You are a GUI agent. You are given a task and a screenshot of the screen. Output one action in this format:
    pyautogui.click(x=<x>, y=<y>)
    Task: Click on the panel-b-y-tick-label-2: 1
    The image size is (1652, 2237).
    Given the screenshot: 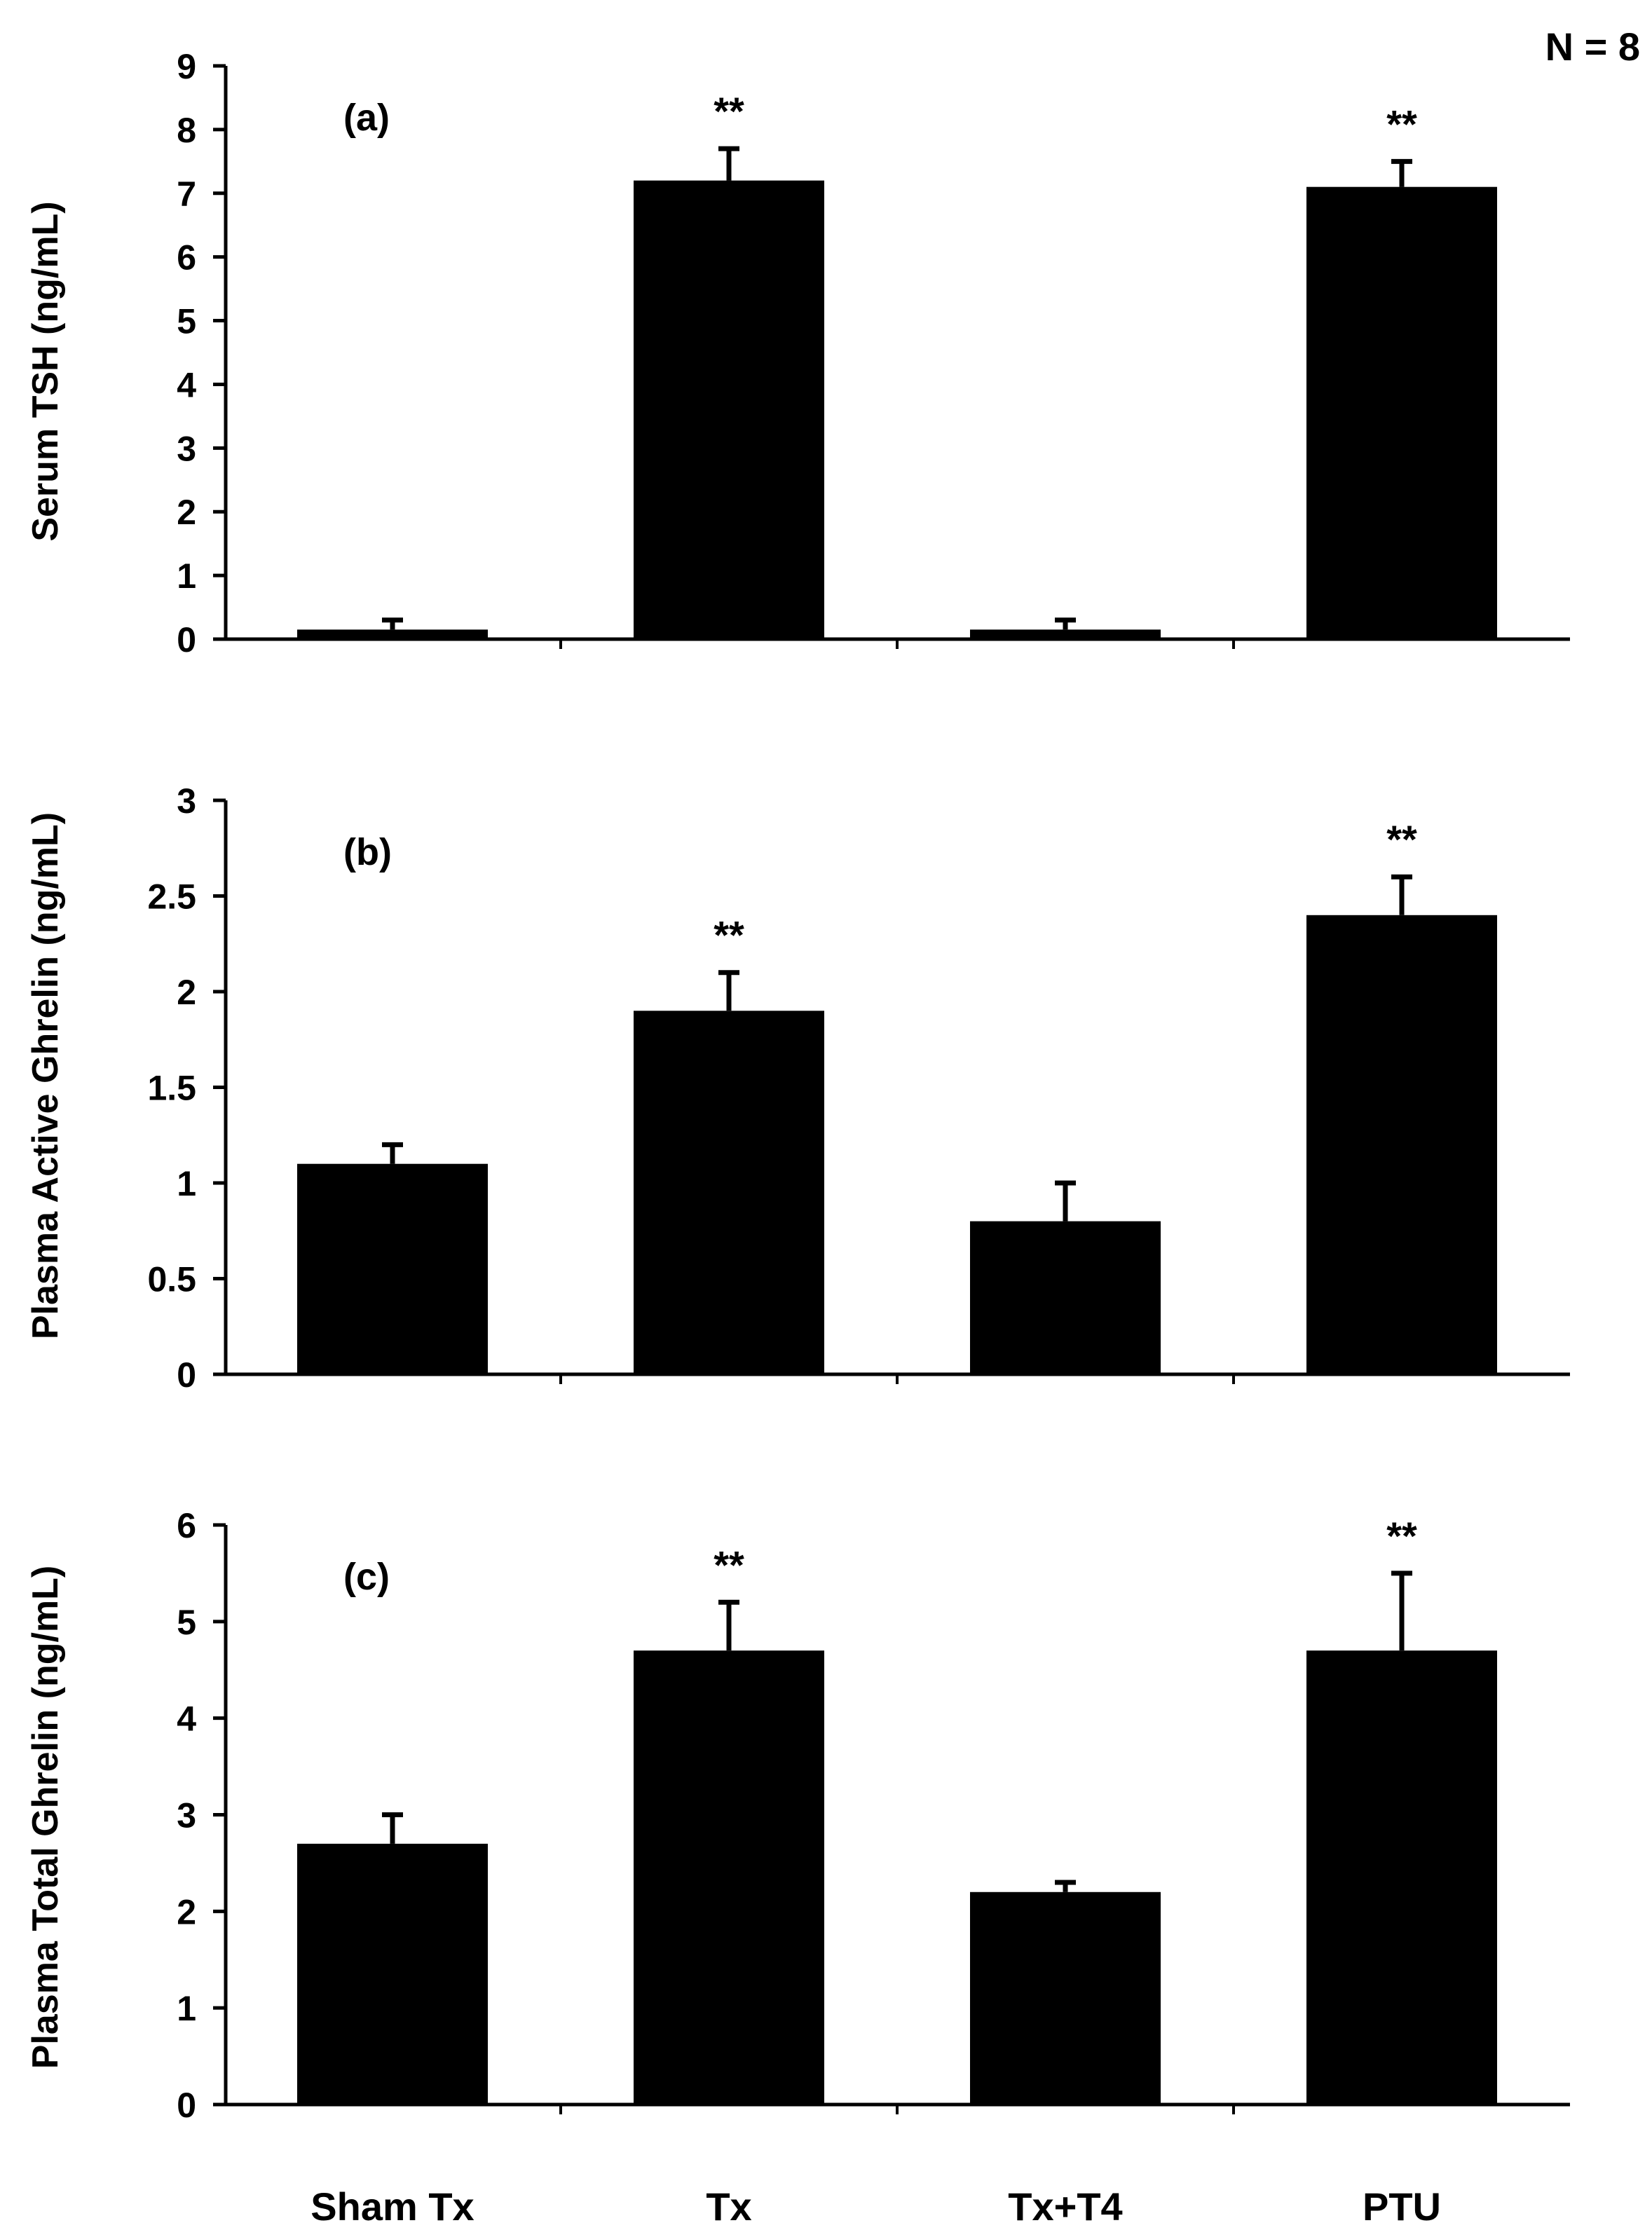 What is the action you would take?
    pyautogui.click(x=186, y=1183)
    